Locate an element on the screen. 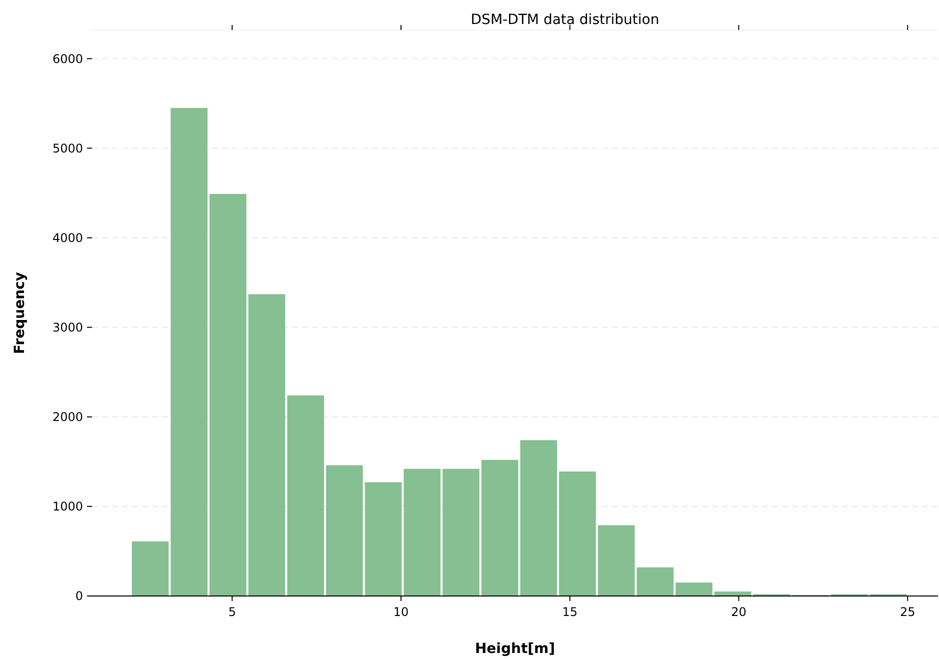 Image resolution: width=939 pixels, height=659 pixels. y-tick-label: 4000 is located at coordinates (67, 237).